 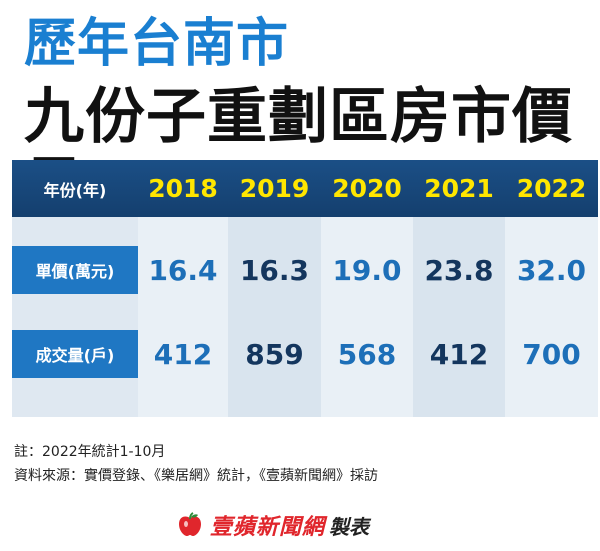 I want to click on table-header, so click(x=305, y=188).